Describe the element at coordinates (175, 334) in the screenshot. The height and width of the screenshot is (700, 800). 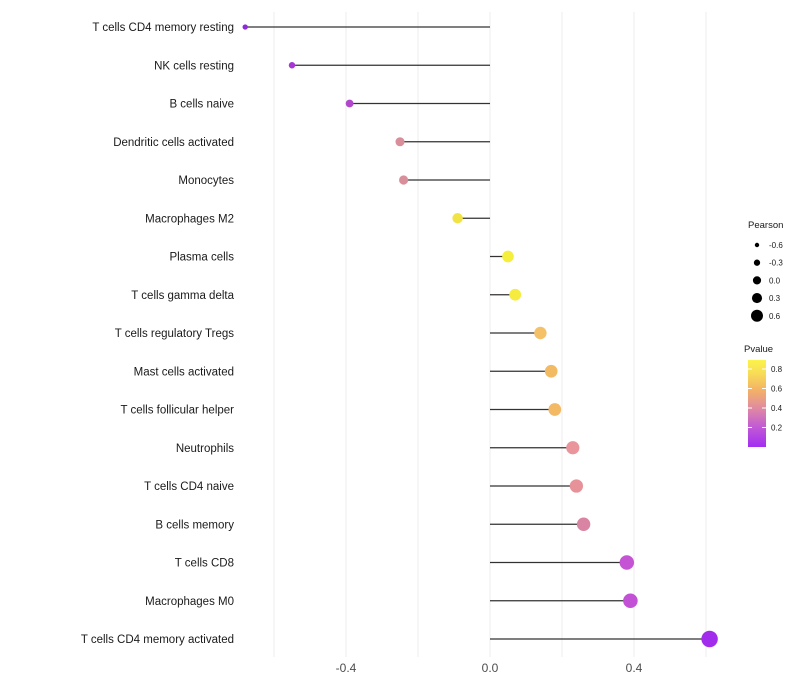
I see `category-label: T cells regulatory Tregs` at that location.